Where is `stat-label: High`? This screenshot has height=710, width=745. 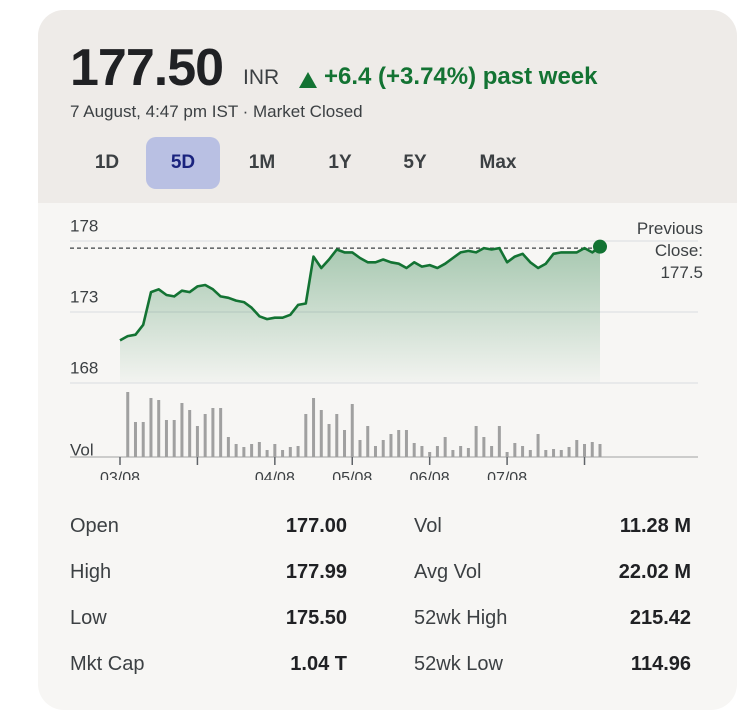 stat-label: High is located at coordinates (91, 572).